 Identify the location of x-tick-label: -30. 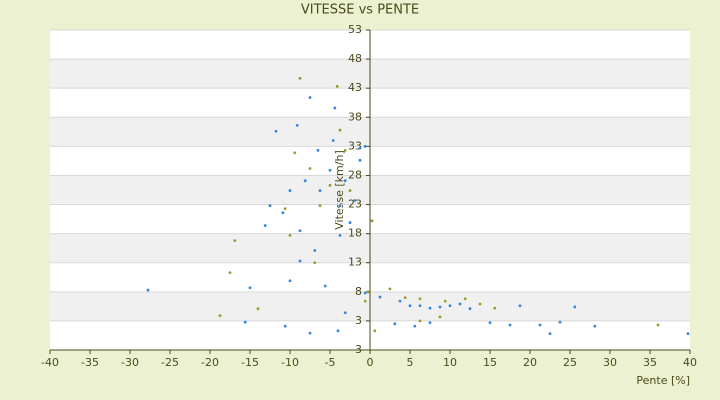
(130, 362).